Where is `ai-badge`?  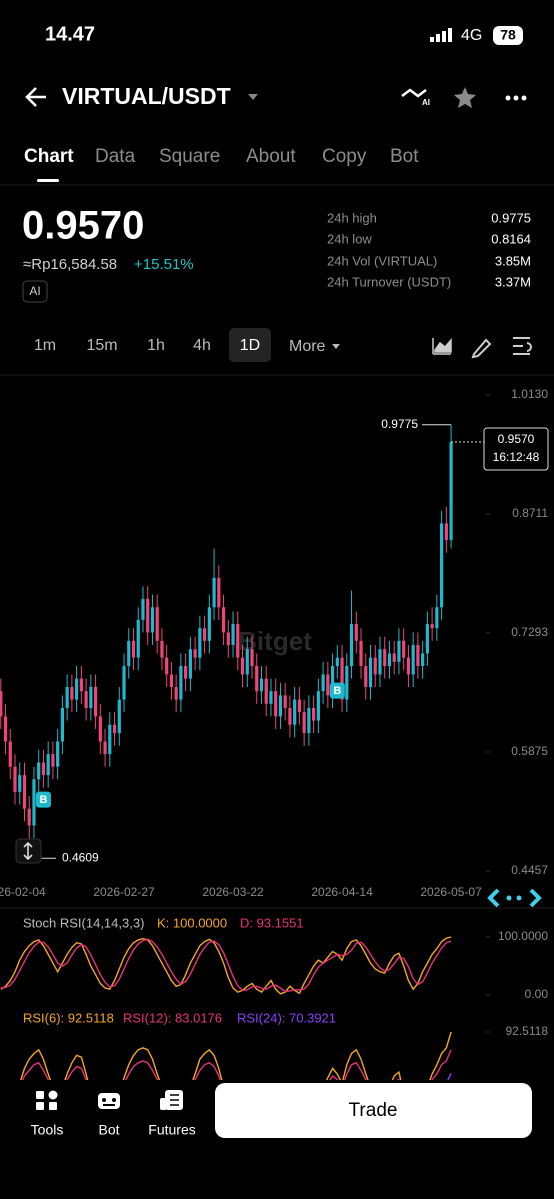 ai-badge is located at coordinates (35, 291).